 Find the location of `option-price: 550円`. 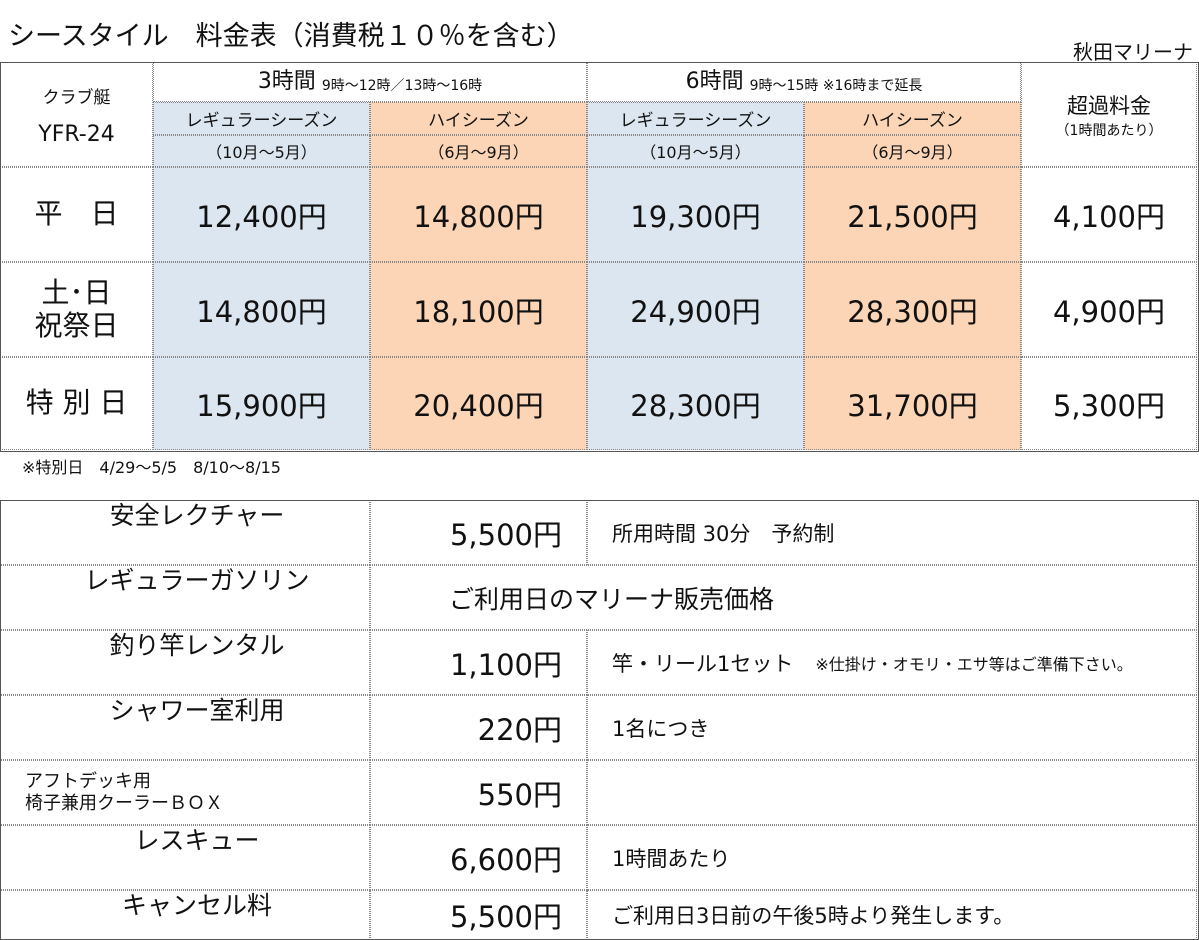

option-price: 550円 is located at coordinates (519, 794).